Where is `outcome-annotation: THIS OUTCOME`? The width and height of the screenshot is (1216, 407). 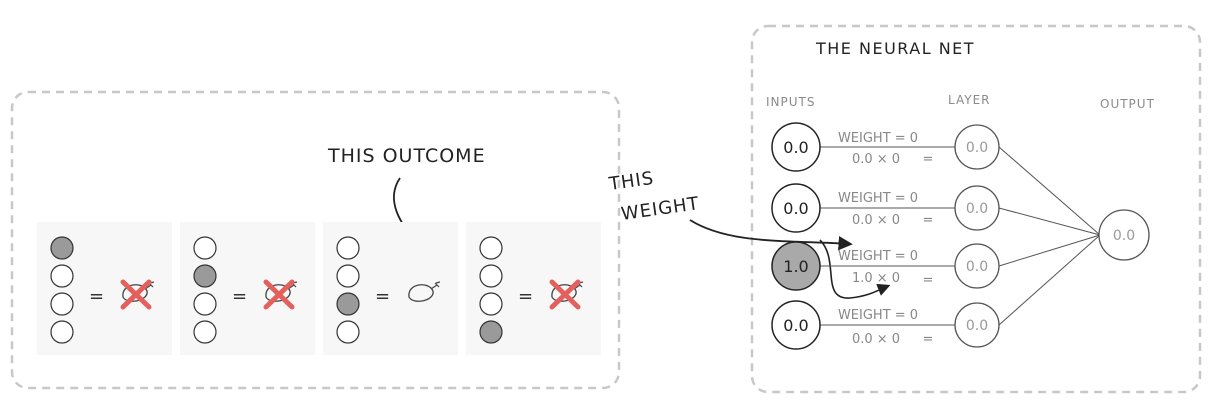
outcome-annotation: THIS OUTCOME is located at coordinates (406, 156).